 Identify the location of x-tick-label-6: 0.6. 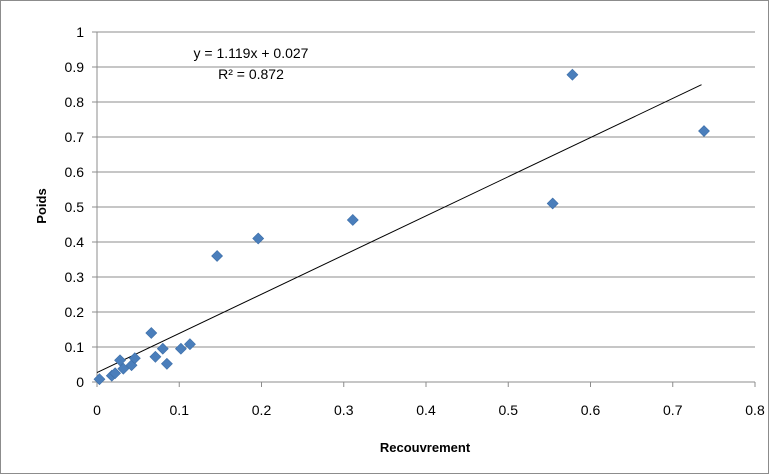
(591, 410).